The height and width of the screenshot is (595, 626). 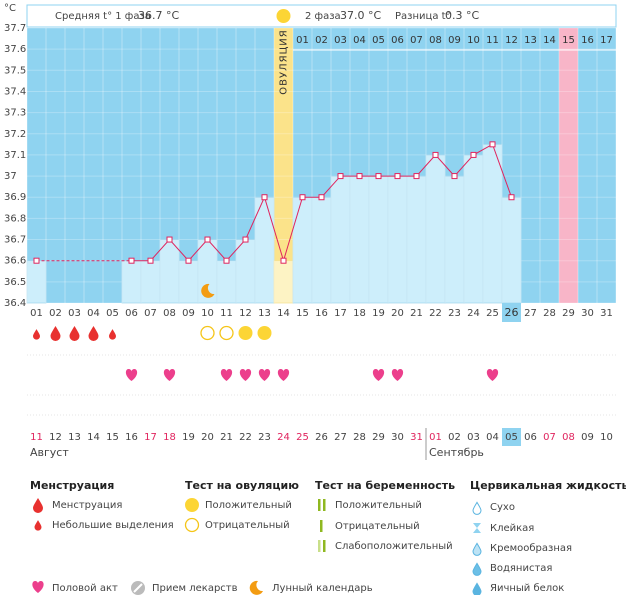 What do you see at coordinates (208, 290) in the screenshot?
I see `moon-icon` at bounding box center [208, 290].